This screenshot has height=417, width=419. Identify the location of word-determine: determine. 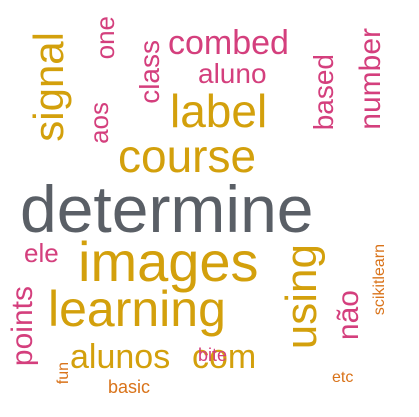
(167, 209).